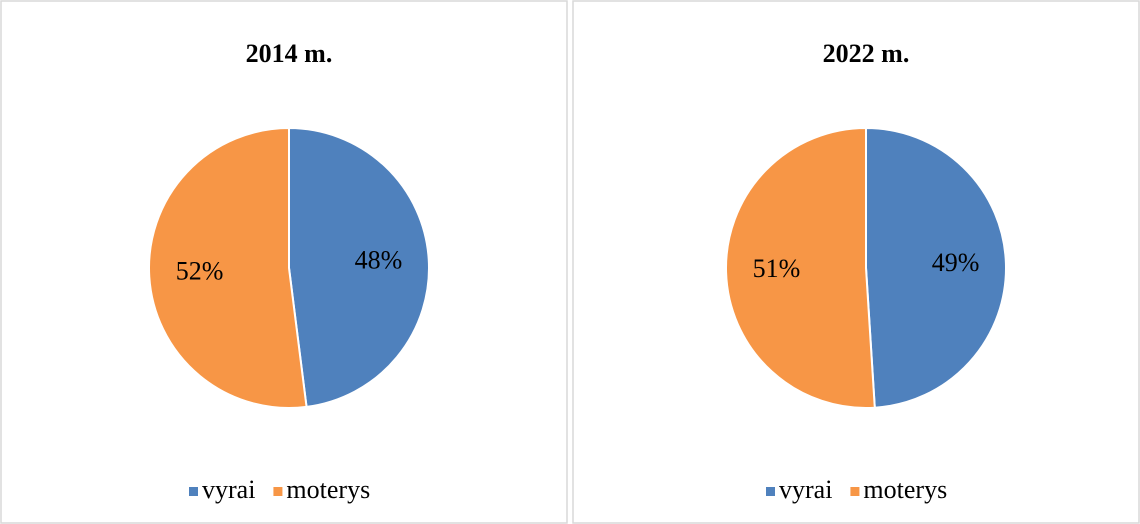 The width and height of the screenshot is (1140, 524). Describe the element at coordinates (200, 271) in the screenshot. I see `data-label: 52%` at that location.